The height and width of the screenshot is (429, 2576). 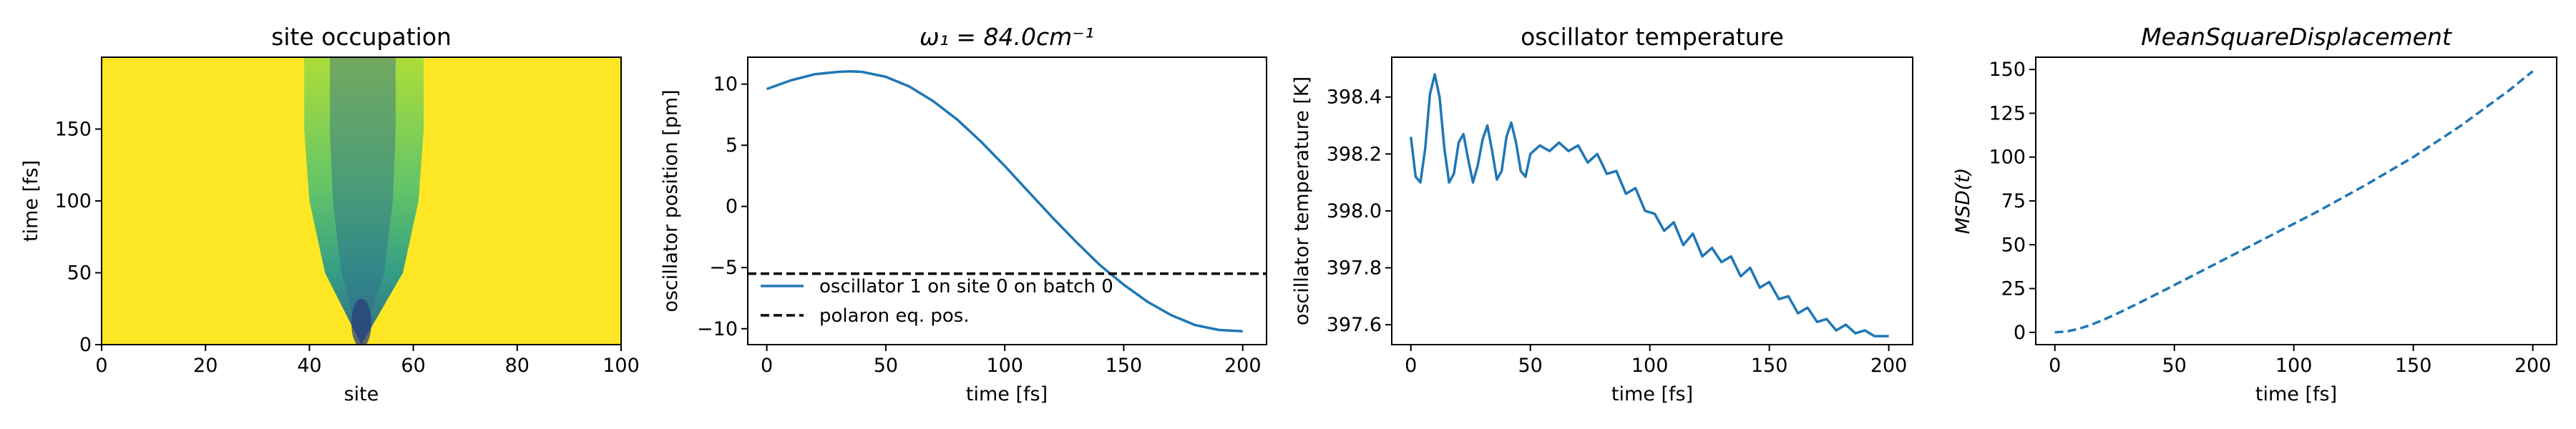 What do you see at coordinates (361, 322) in the screenshot?
I see `heatmap-source-peak` at bounding box center [361, 322].